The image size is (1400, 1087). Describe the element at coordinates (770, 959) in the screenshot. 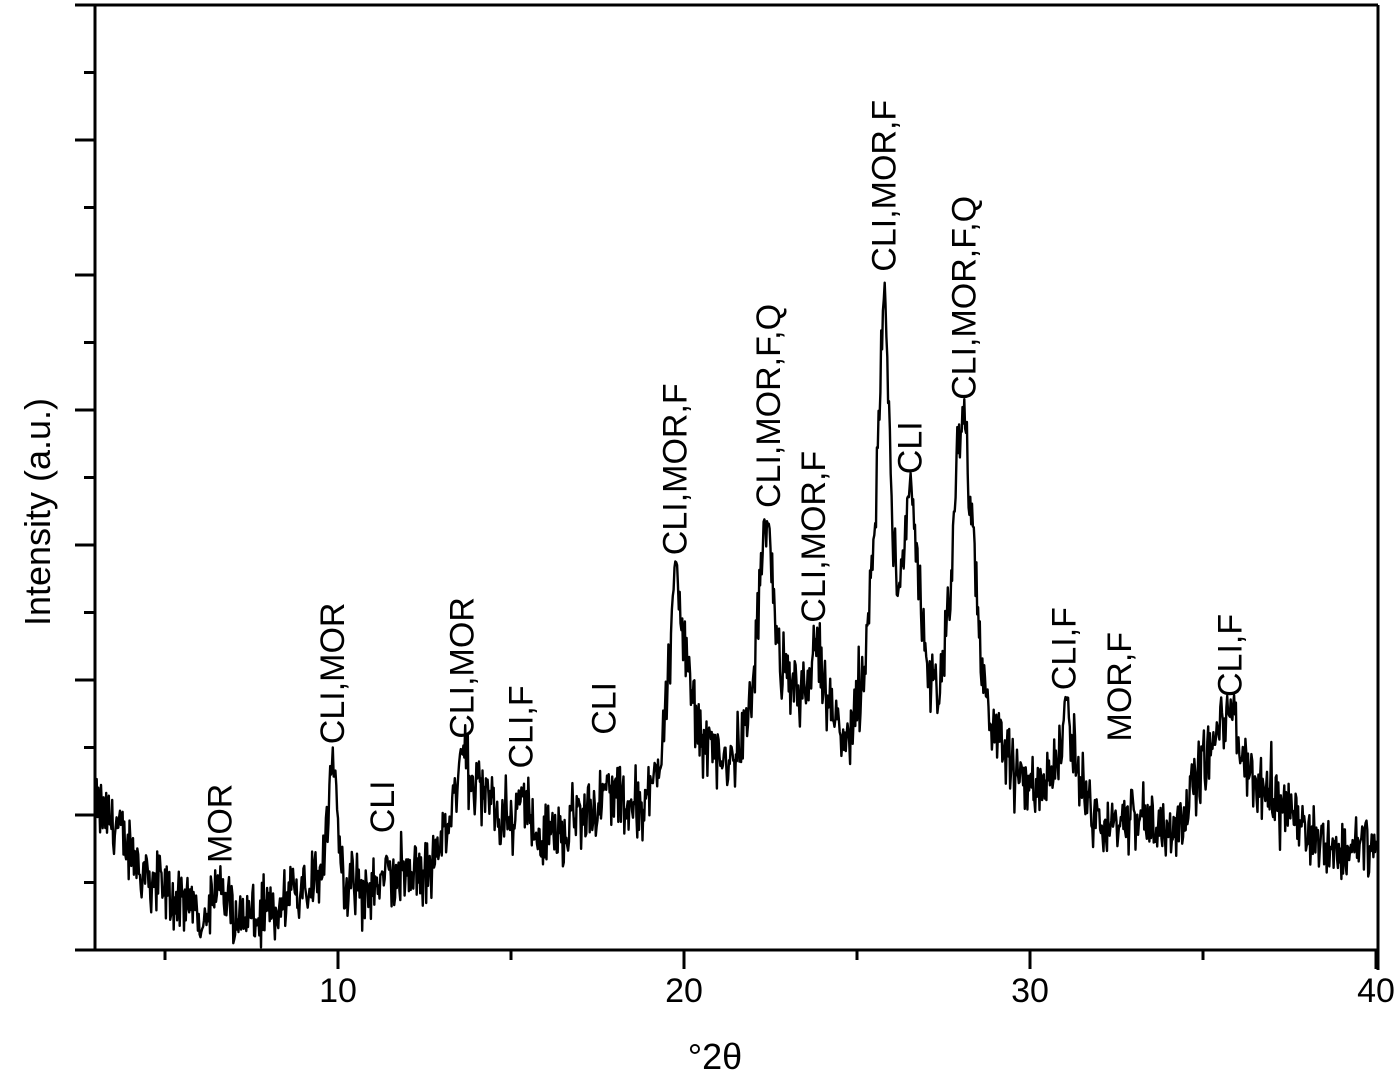

I see `x-axis-ticks` at that location.